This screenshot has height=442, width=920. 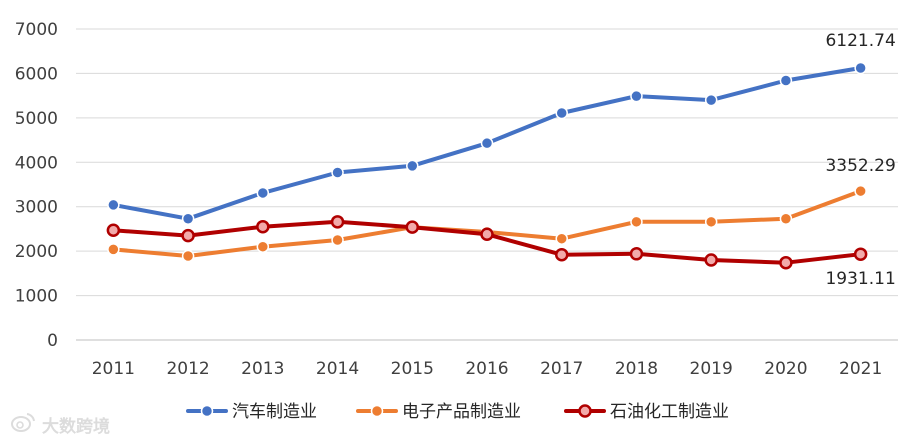 I want to click on watermark: 大数跨境, so click(x=60, y=425).